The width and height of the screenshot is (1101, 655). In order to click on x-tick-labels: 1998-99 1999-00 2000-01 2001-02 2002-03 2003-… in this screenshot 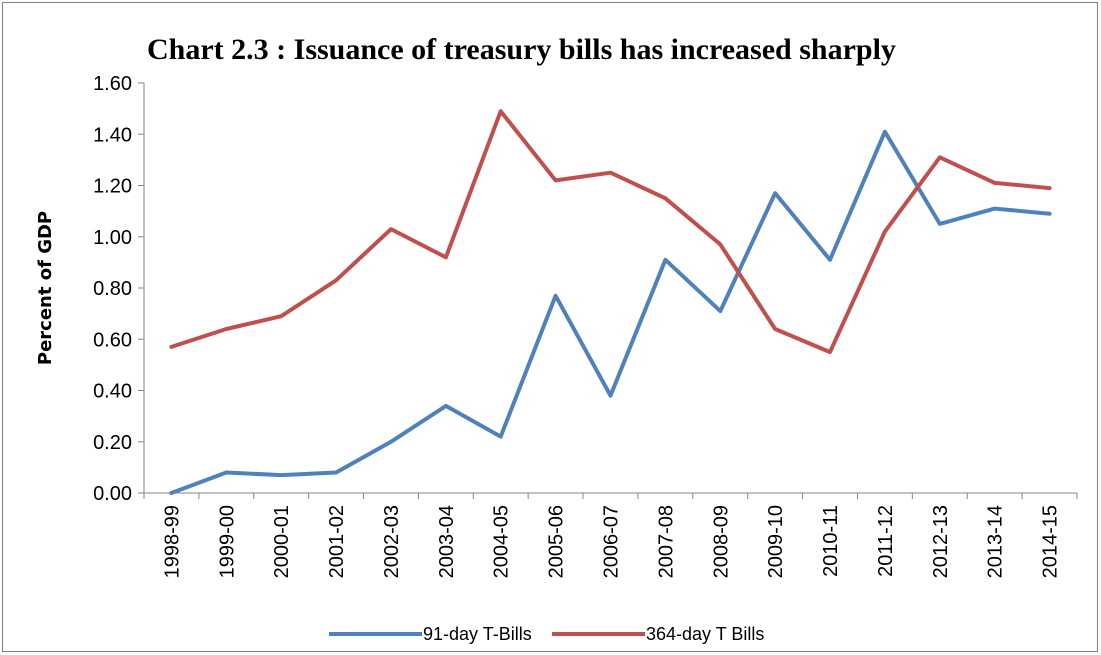, I will do `click(610, 535)`.